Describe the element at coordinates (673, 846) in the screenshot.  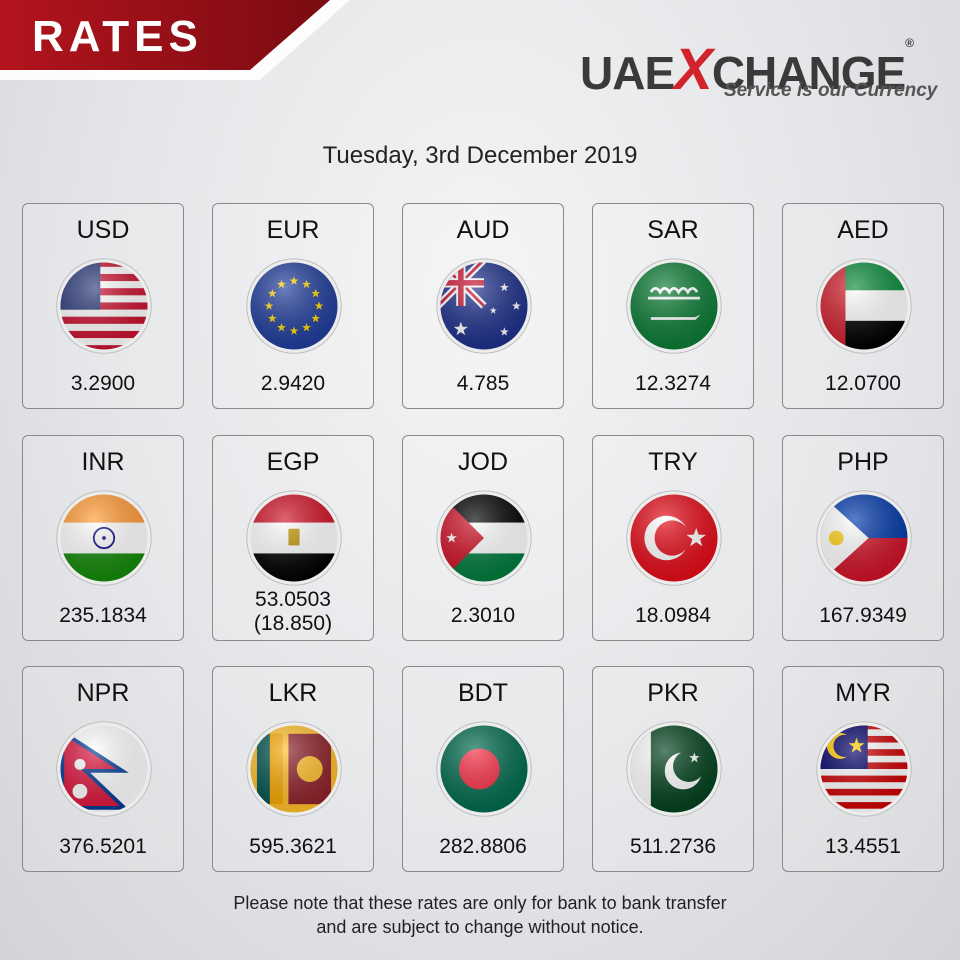
I see `rate-value: 511.2736` at that location.